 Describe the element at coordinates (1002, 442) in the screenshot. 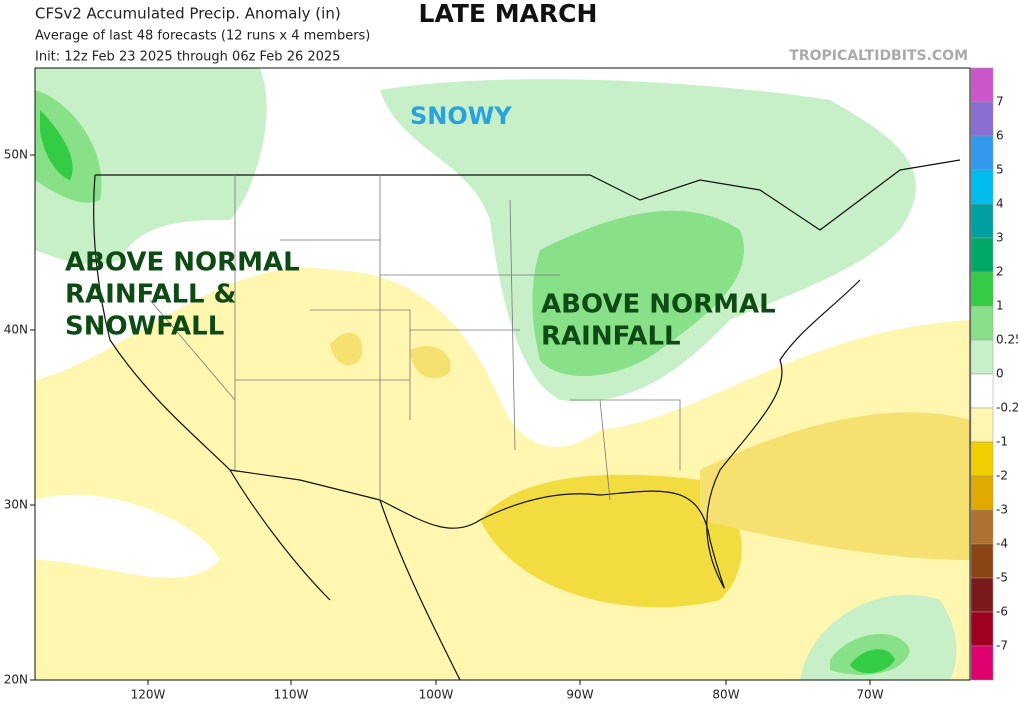

I see `colorbar-label: -1` at that location.